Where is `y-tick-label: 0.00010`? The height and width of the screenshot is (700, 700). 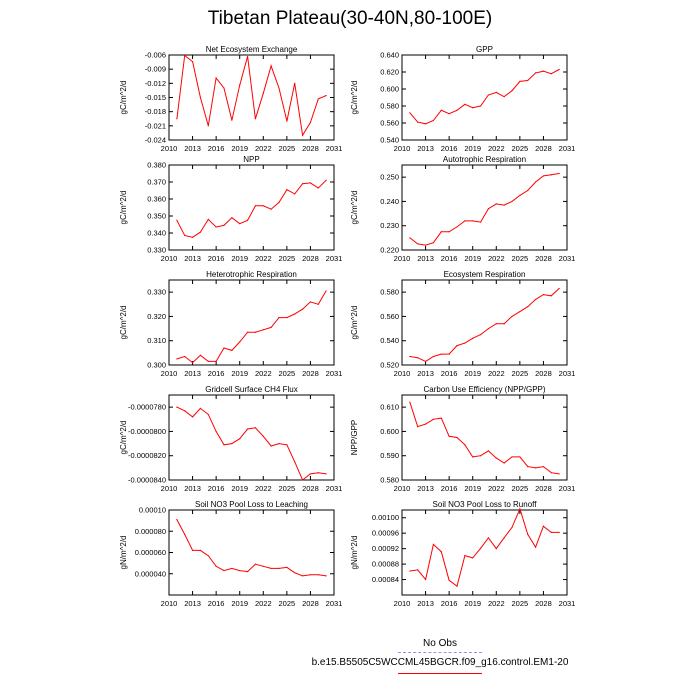
y-tick-label: 0.00010 is located at coordinates (152, 510).